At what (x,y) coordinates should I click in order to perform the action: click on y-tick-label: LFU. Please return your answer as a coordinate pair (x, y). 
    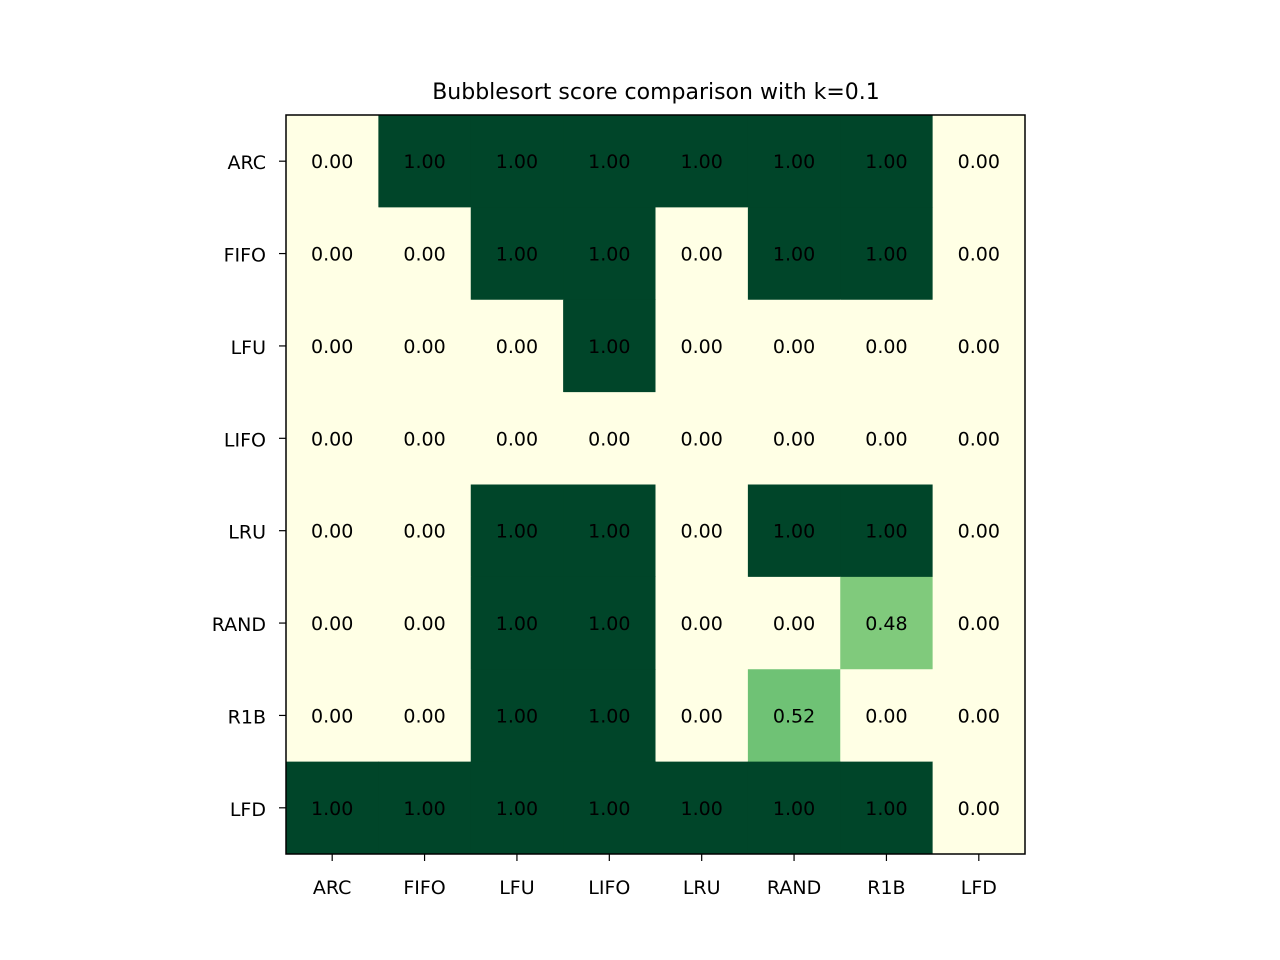
    Looking at the image, I should click on (248, 348).